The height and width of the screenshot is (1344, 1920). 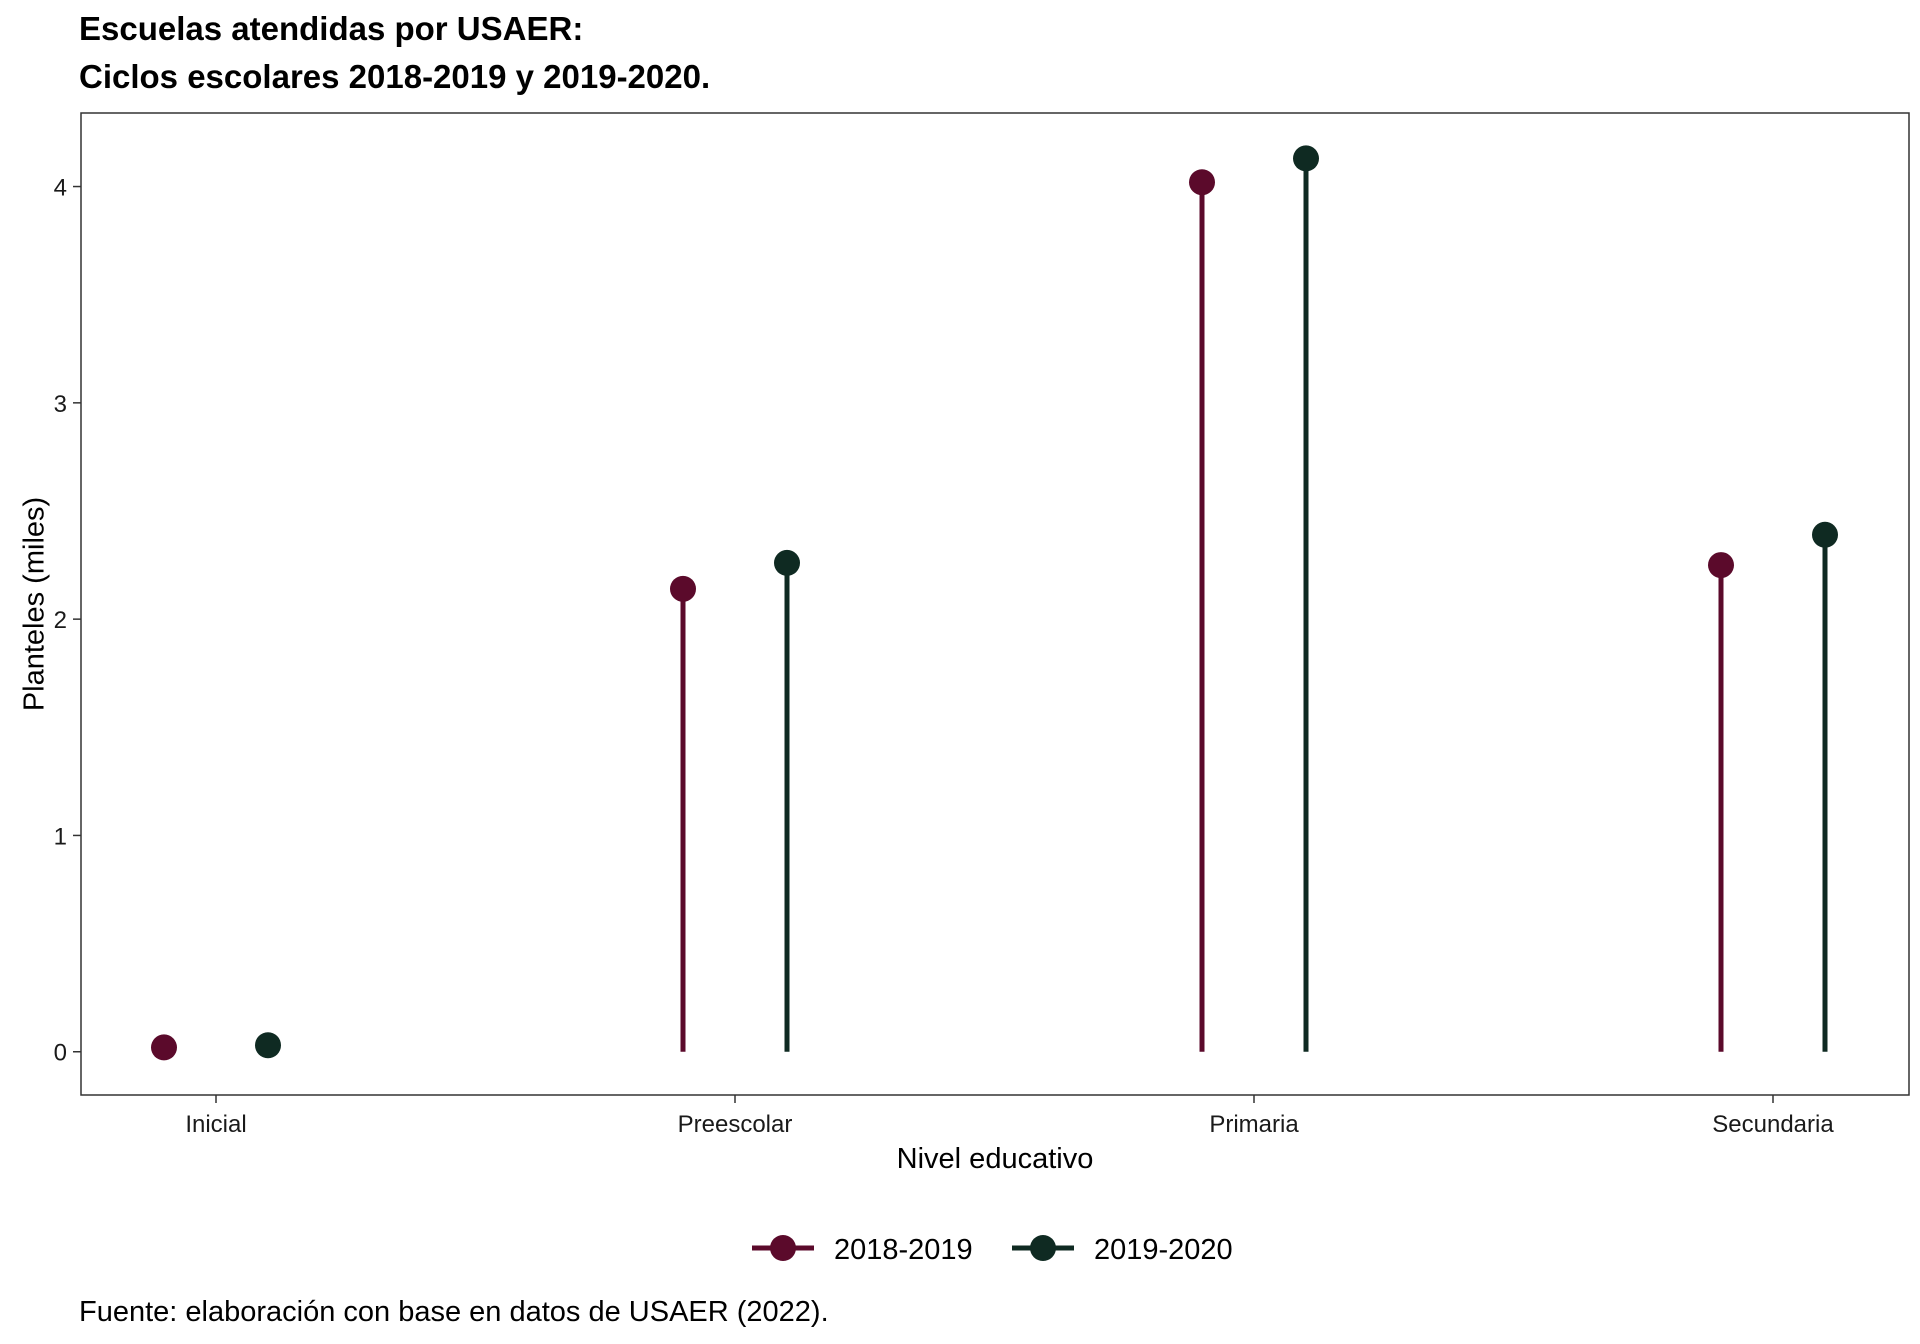 What do you see at coordinates (1009, 1116) in the screenshot?
I see `x-axis: Inicial Preescolar Primaria Secundaria` at bounding box center [1009, 1116].